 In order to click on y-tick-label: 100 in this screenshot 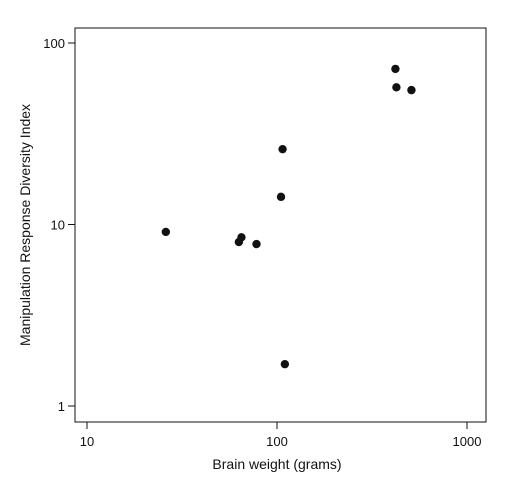, I will do `click(54, 43)`.